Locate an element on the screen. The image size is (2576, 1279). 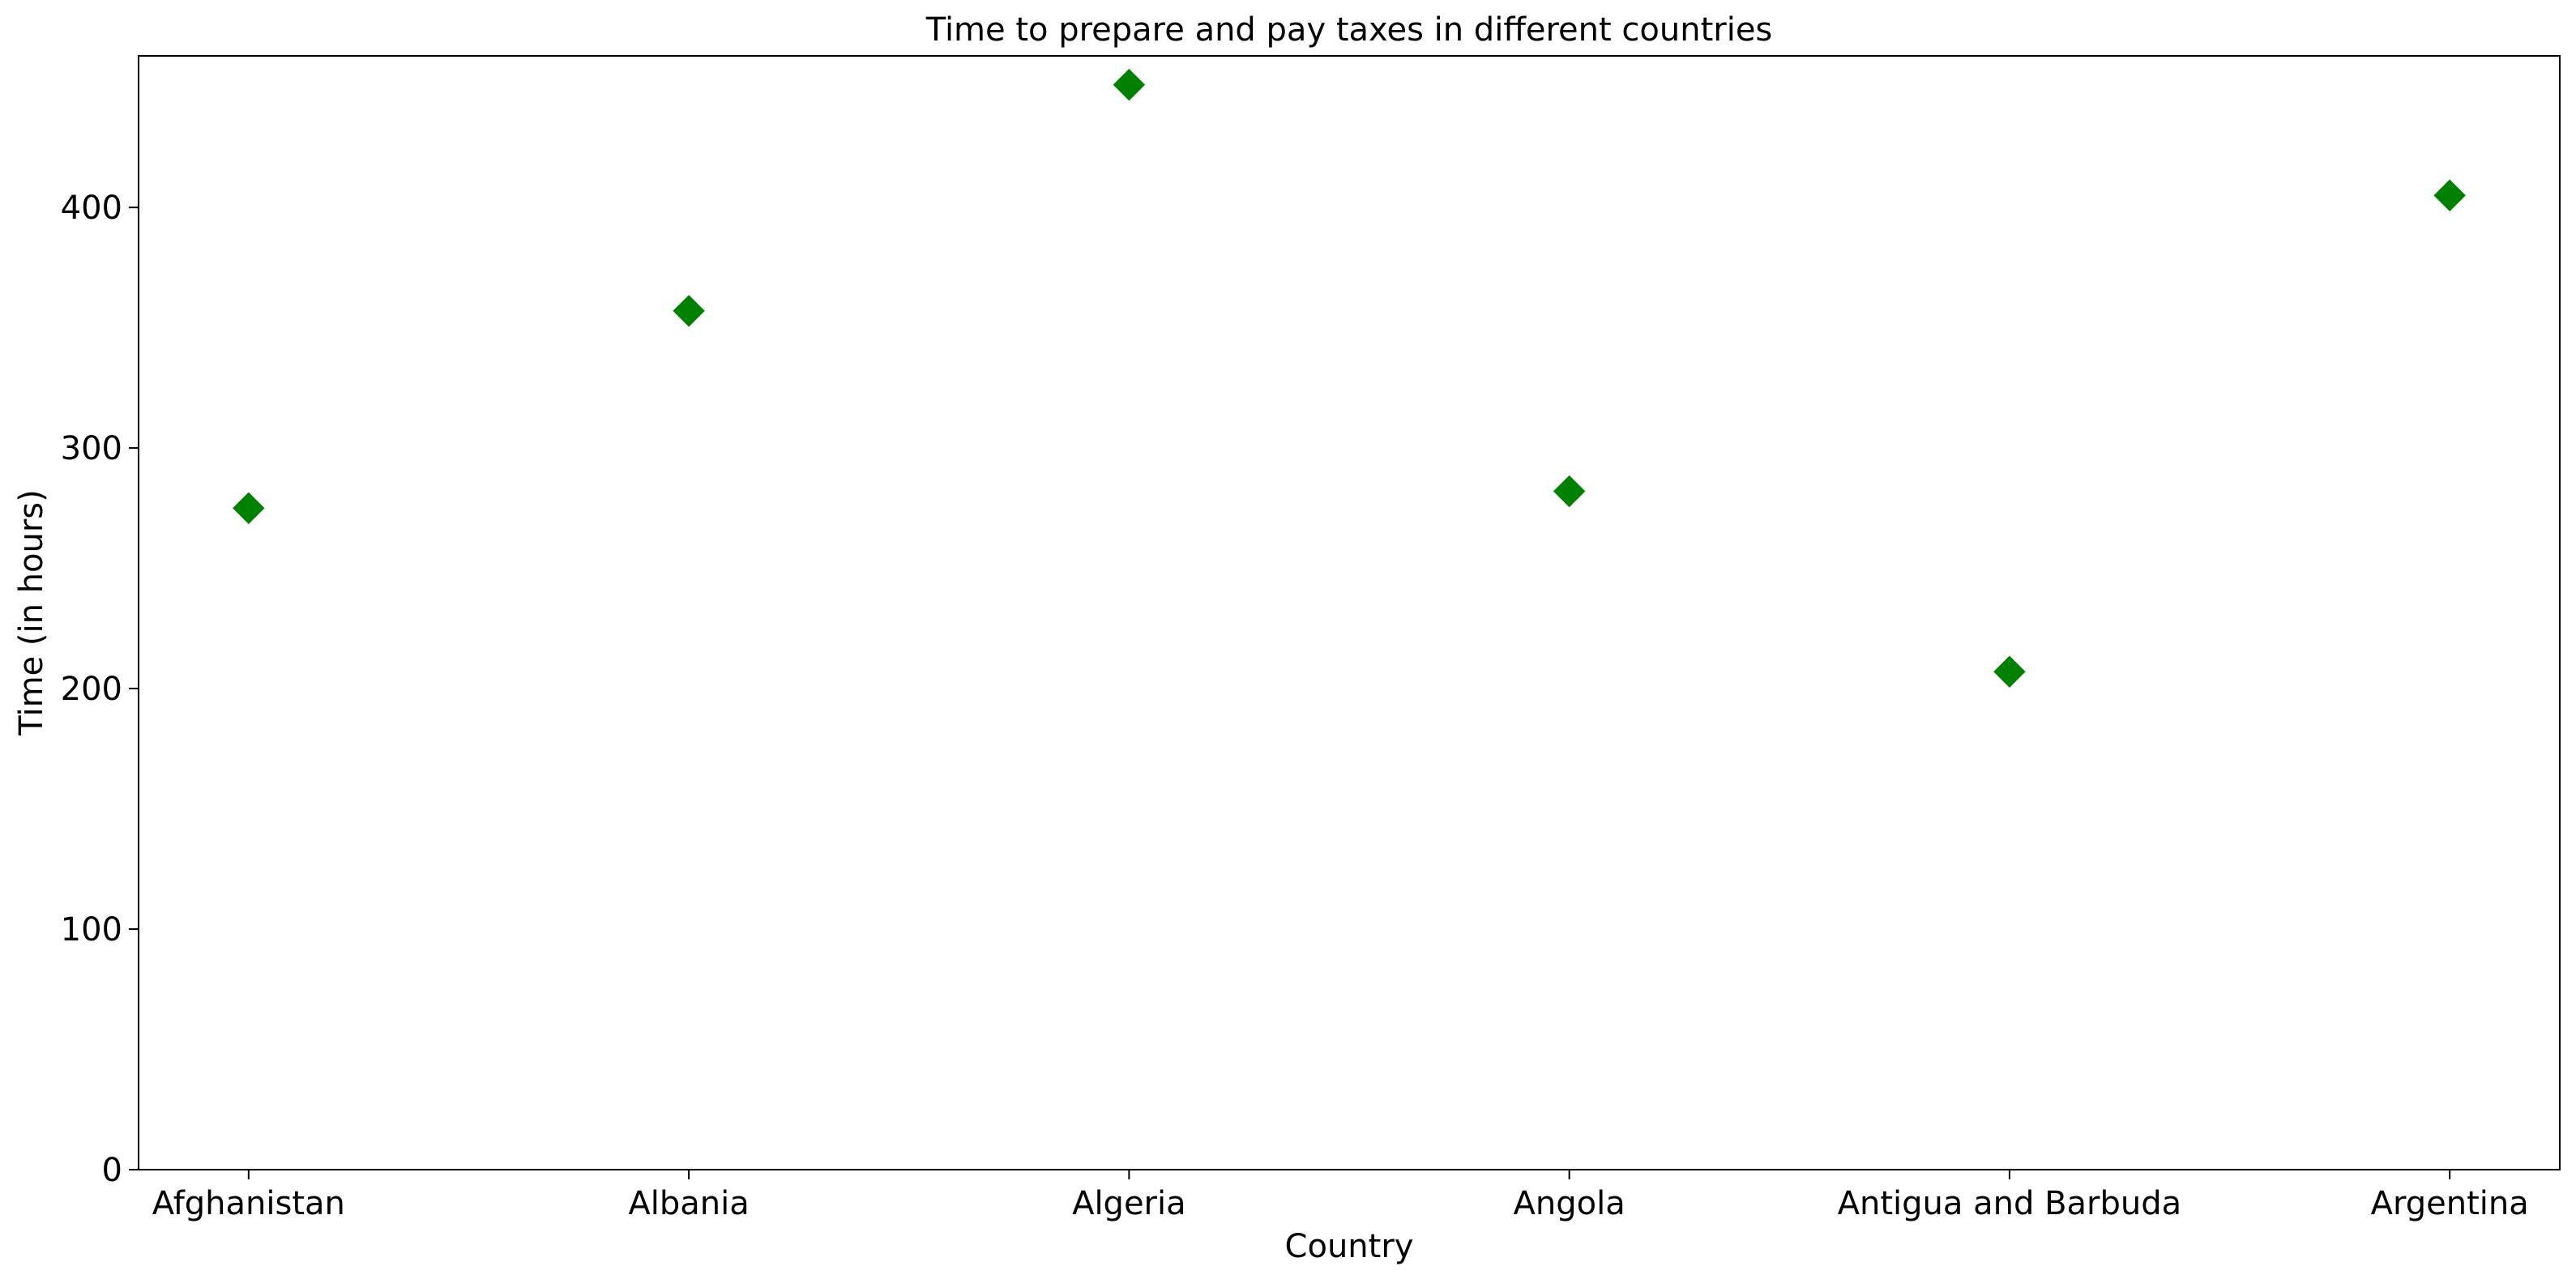
x-axis-label: Country is located at coordinates (1349, 1246).